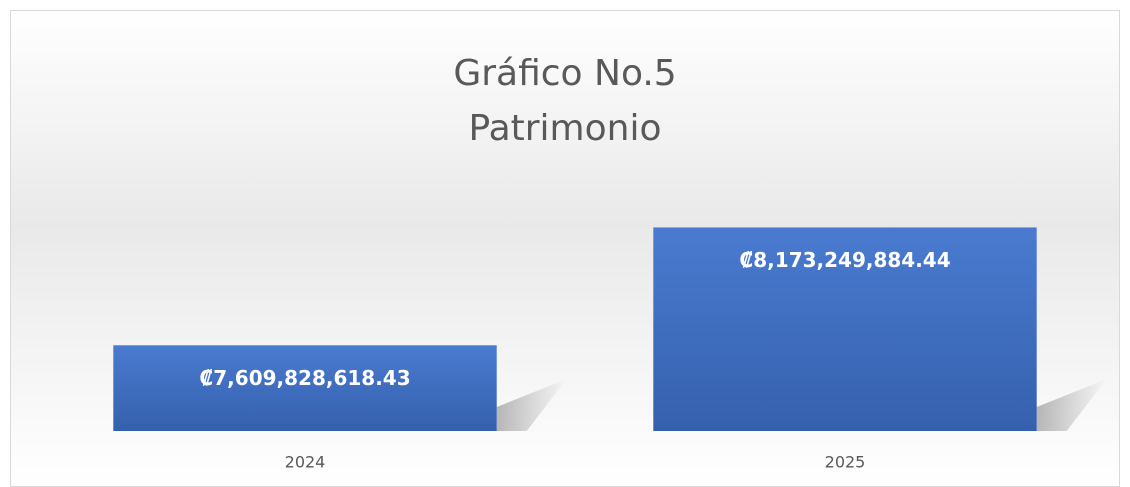 The width and height of the screenshot is (1130, 487). Describe the element at coordinates (564, 128) in the screenshot. I see `chart-title: Patrimonio` at that location.